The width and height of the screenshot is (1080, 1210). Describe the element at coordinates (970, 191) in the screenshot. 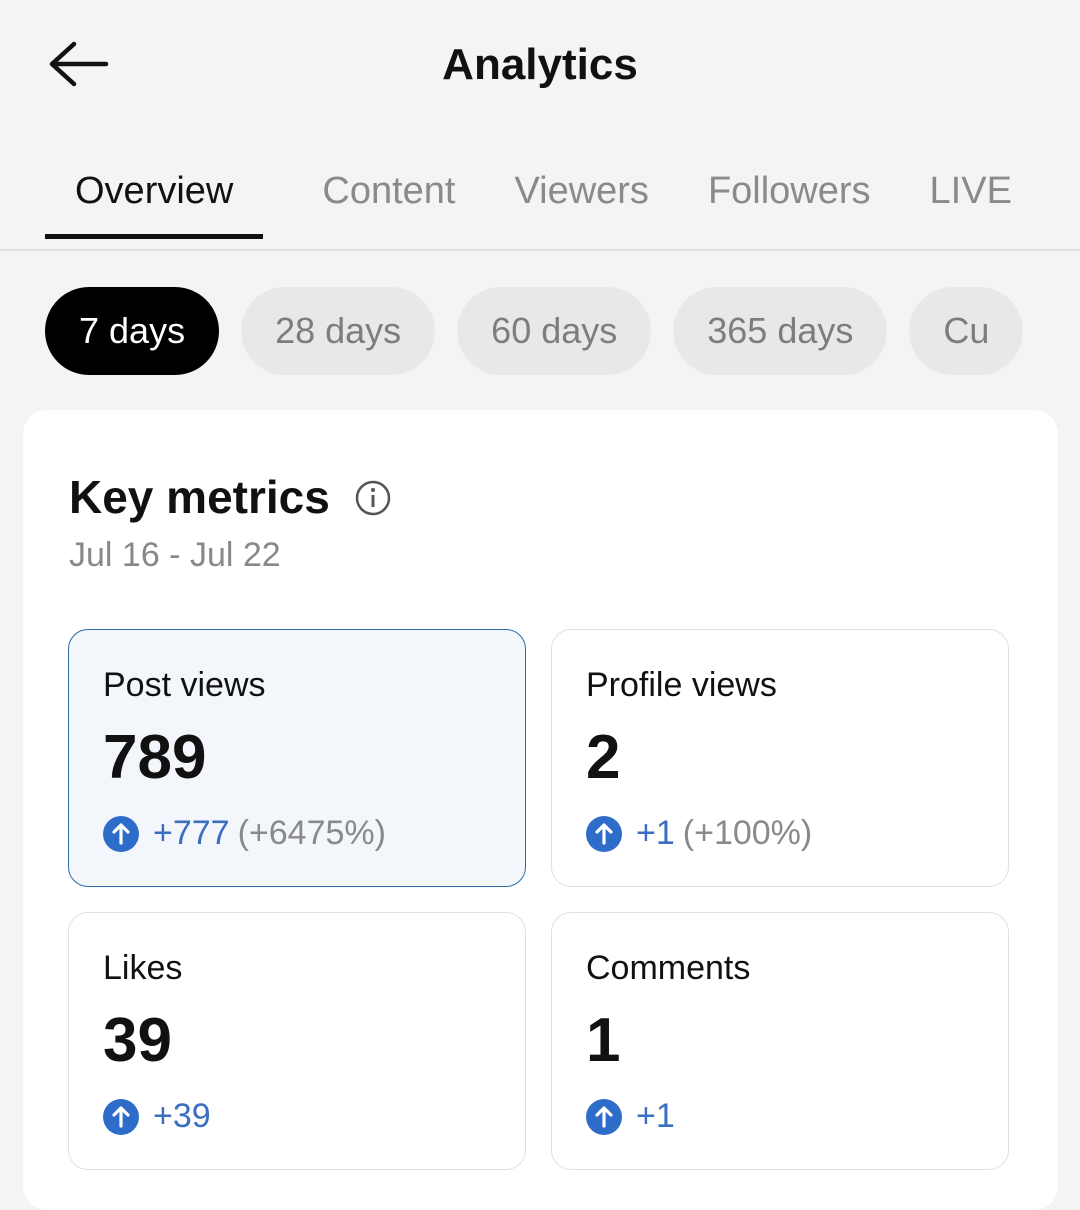

I see `tab: LIVE` at that location.